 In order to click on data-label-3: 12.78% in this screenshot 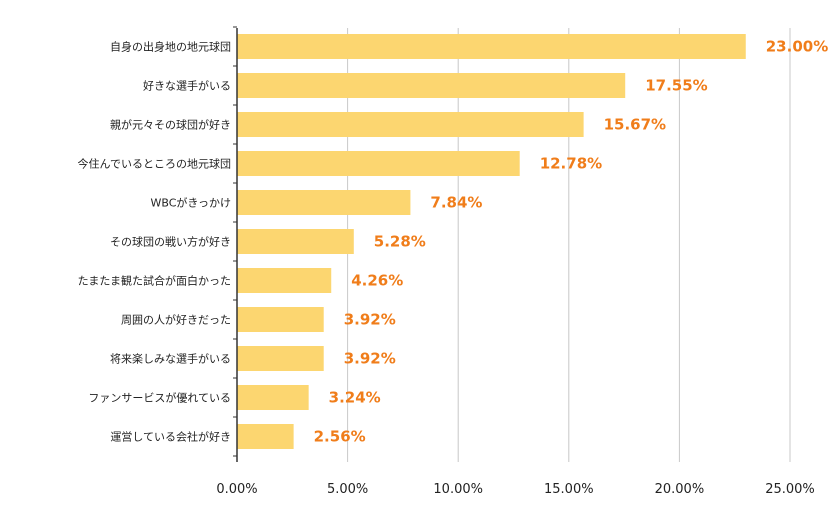, I will do `click(571, 164)`.